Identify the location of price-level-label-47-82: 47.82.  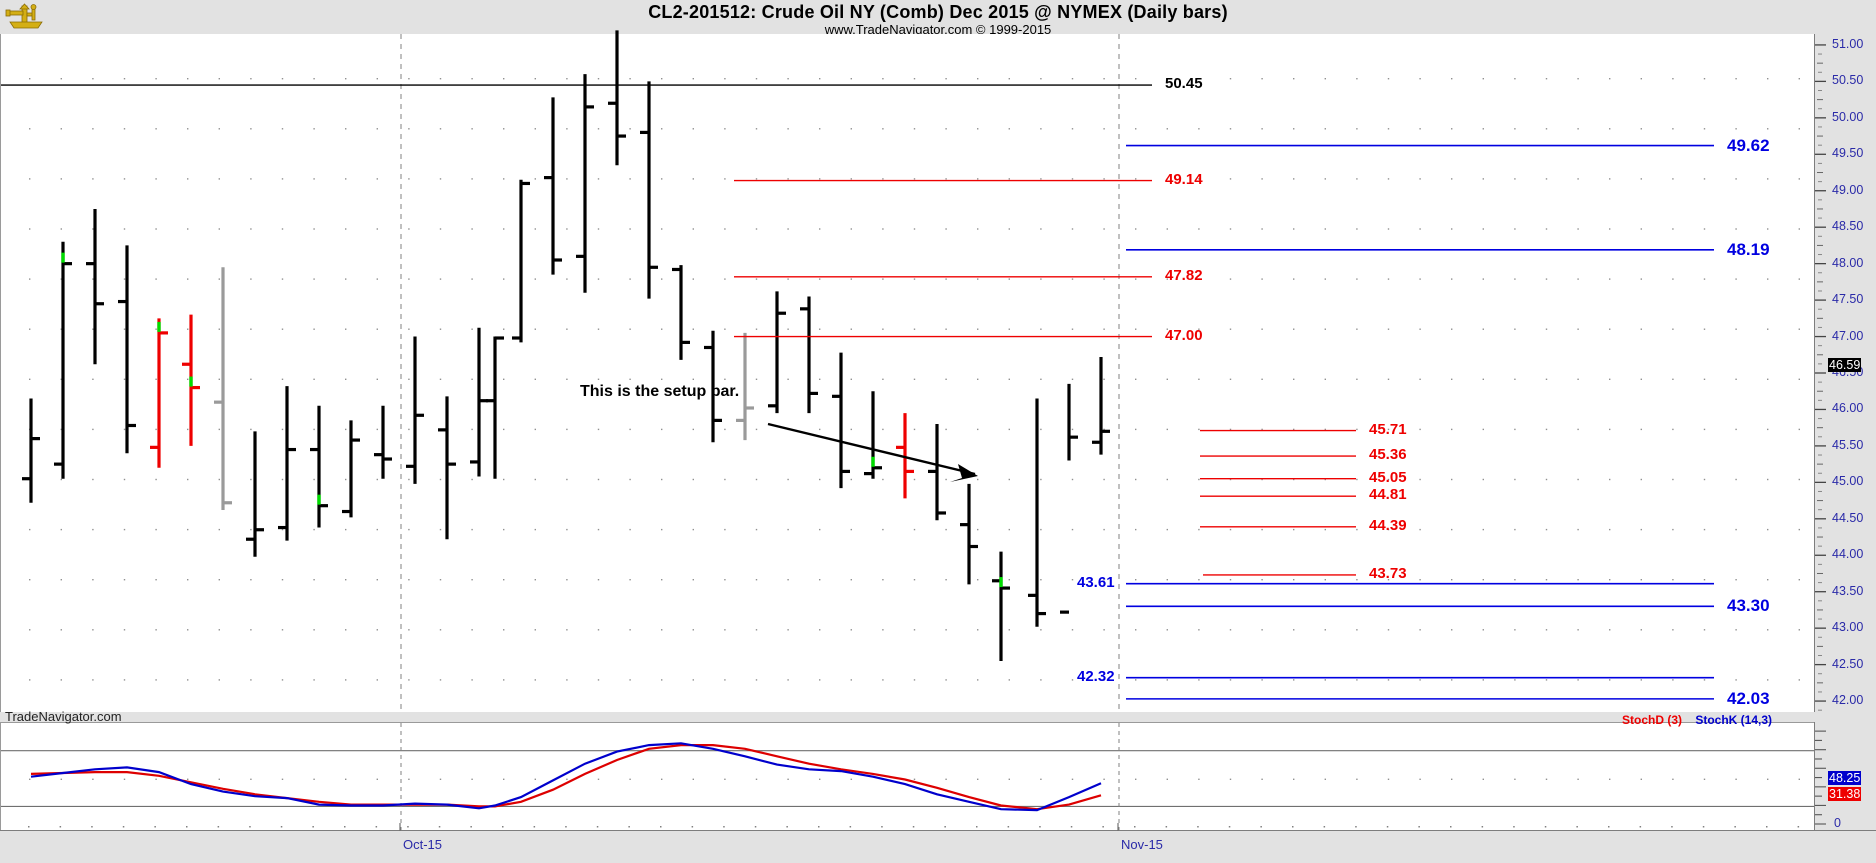
(1184, 275).